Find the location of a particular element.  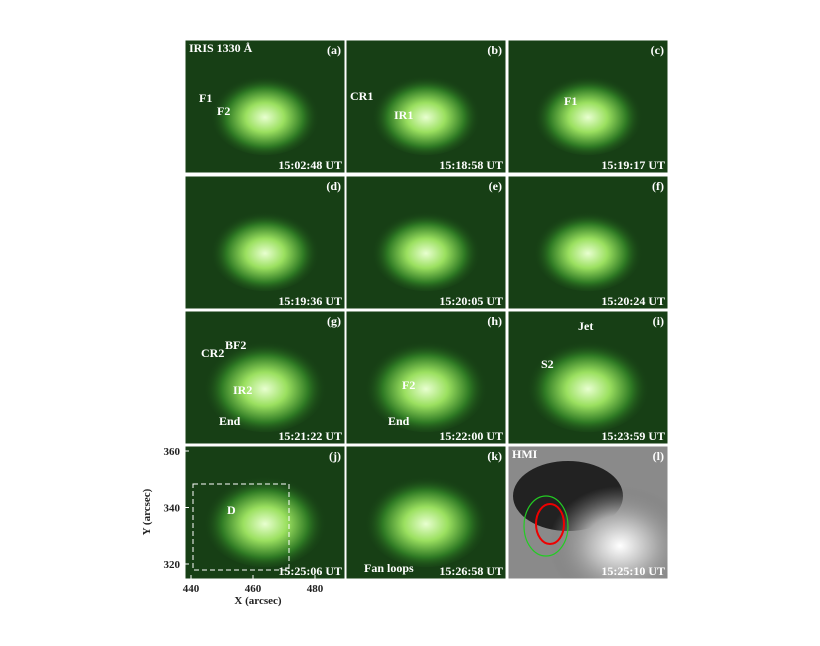

annotation: IR2 is located at coordinates (242, 390).